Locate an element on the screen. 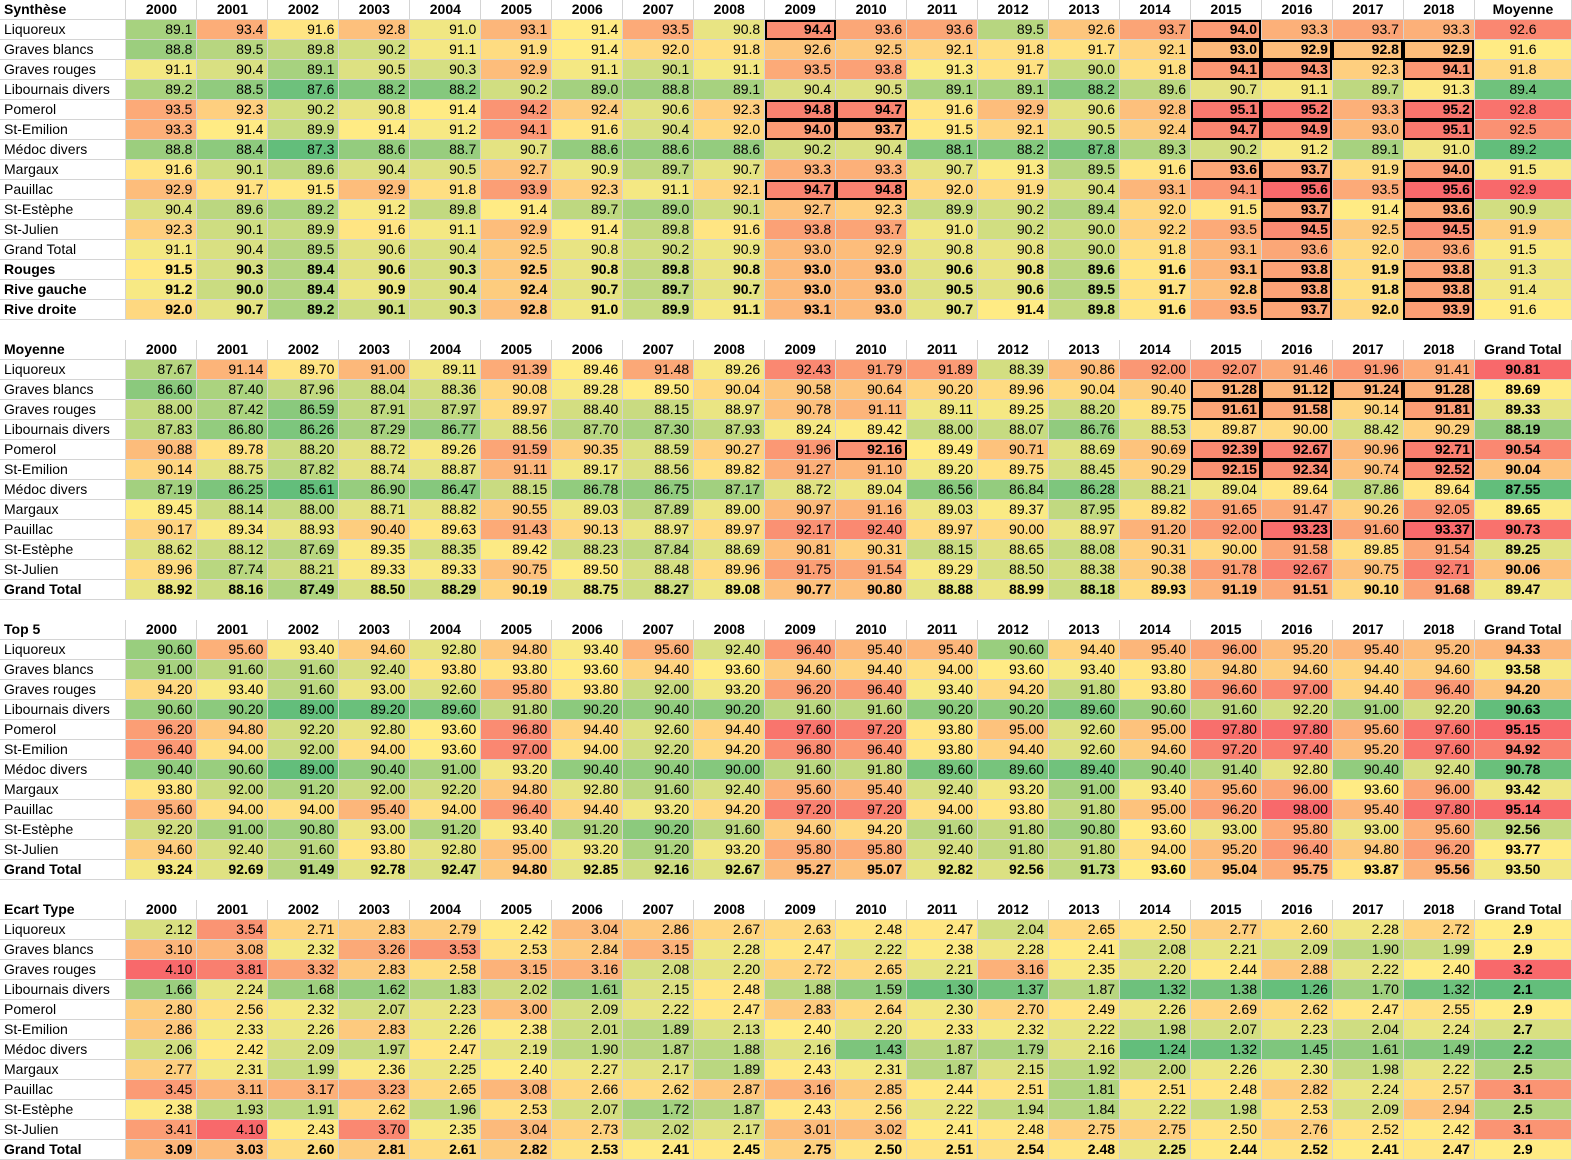  row-label: St-Julien is located at coordinates (63, 569).